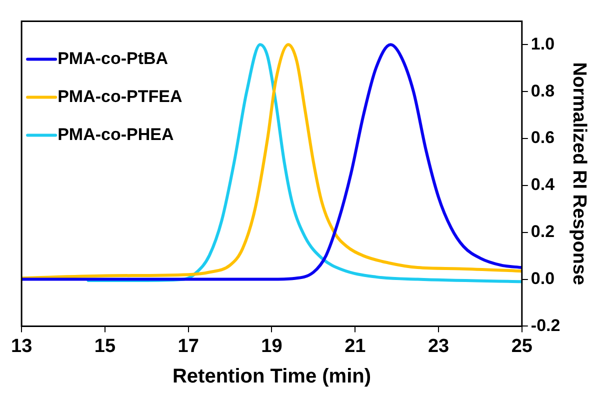 The height and width of the screenshot is (401, 602). I want to click on legend-label: PMA-co-PtBA, so click(113, 58).